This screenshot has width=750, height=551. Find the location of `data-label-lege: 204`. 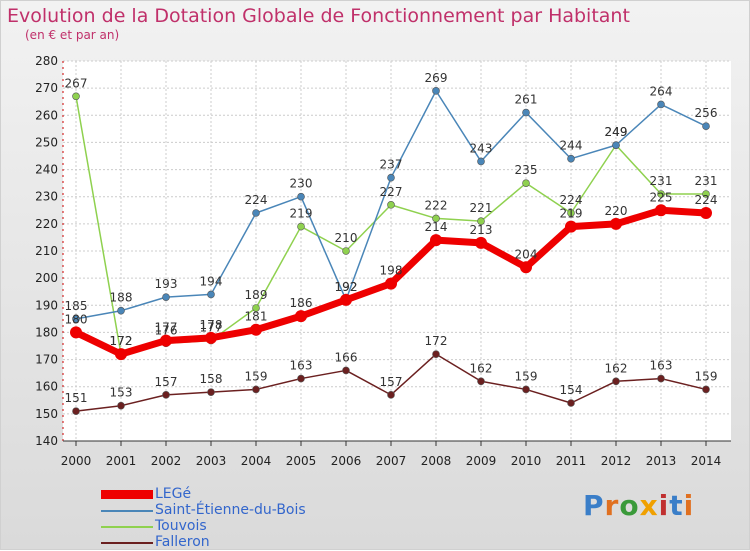

data-label-lege: 204 is located at coordinates (526, 254).